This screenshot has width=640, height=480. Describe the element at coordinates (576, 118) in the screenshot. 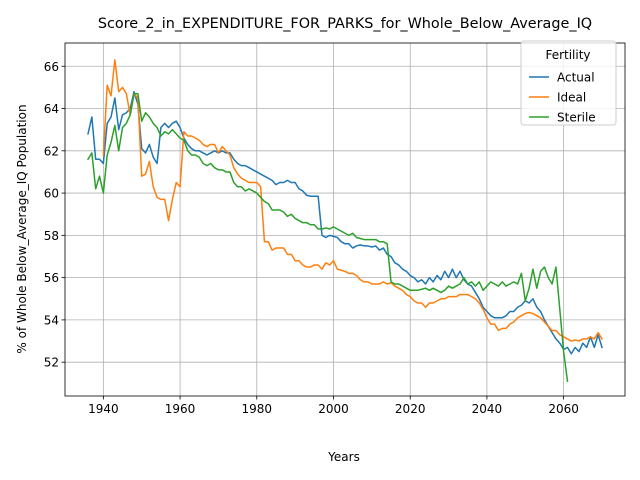

I see `legend-label-sterile: Sterile` at that location.